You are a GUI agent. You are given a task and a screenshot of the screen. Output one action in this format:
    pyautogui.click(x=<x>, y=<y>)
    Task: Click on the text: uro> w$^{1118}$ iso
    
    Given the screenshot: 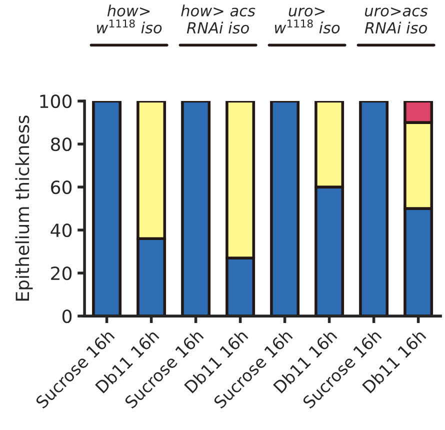 What is the action you would take?
    pyautogui.click(x=307, y=20)
    